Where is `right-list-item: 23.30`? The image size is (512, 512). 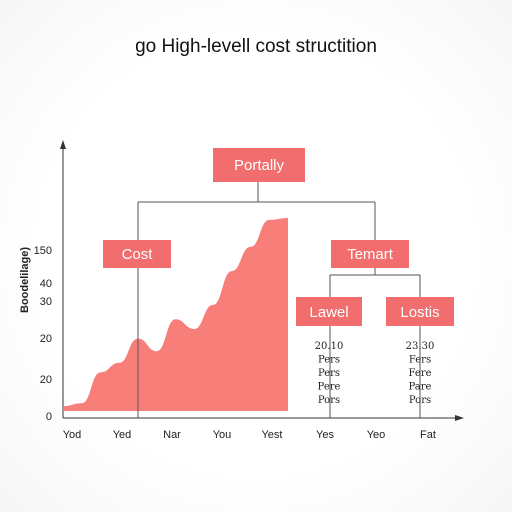 right-list-item: 23.30 is located at coordinates (420, 346).